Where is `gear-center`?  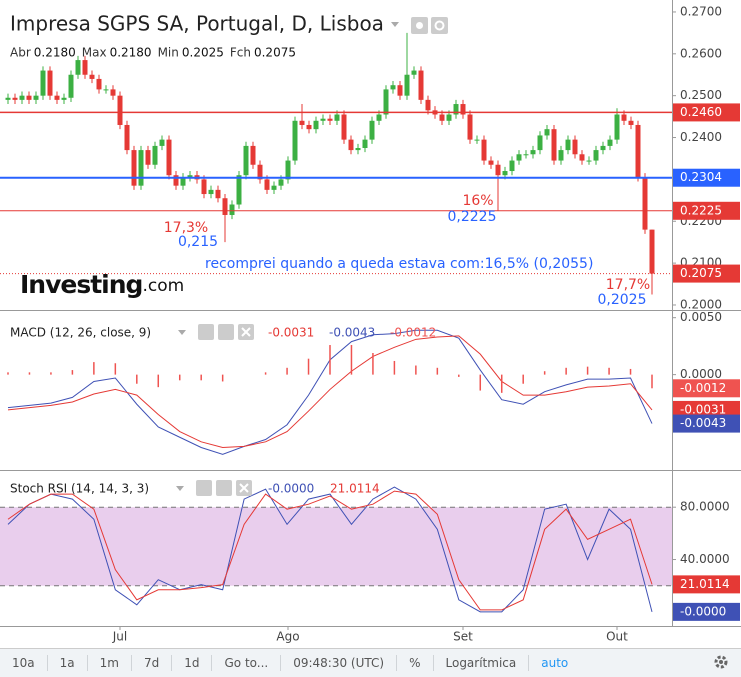
gear-center is located at coordinates (721, 661).